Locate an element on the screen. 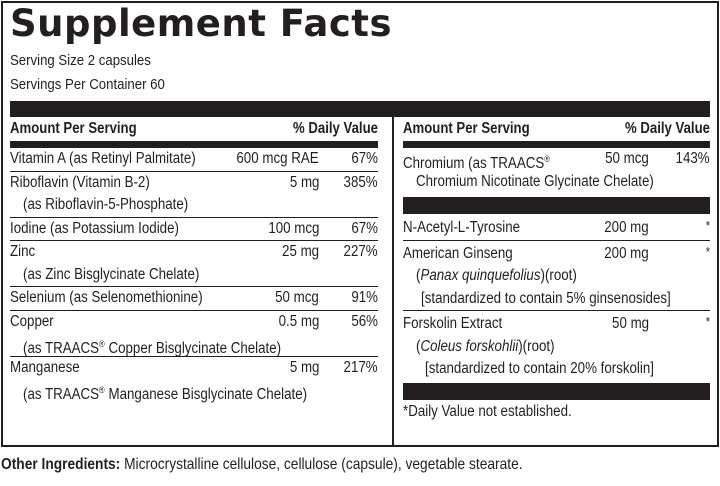 This screenshot has width=720, height=486. nutrient-name: Manganese is located at coordinates (45, 367).